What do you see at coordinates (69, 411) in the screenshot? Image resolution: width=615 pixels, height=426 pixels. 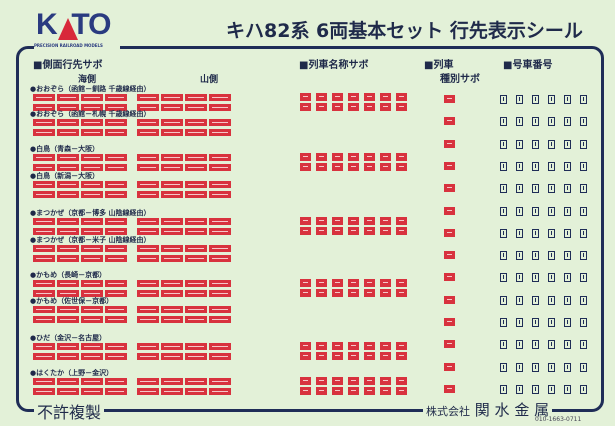 I see `no-copy-notice: 不許複製` at bounding box center [69, 411].